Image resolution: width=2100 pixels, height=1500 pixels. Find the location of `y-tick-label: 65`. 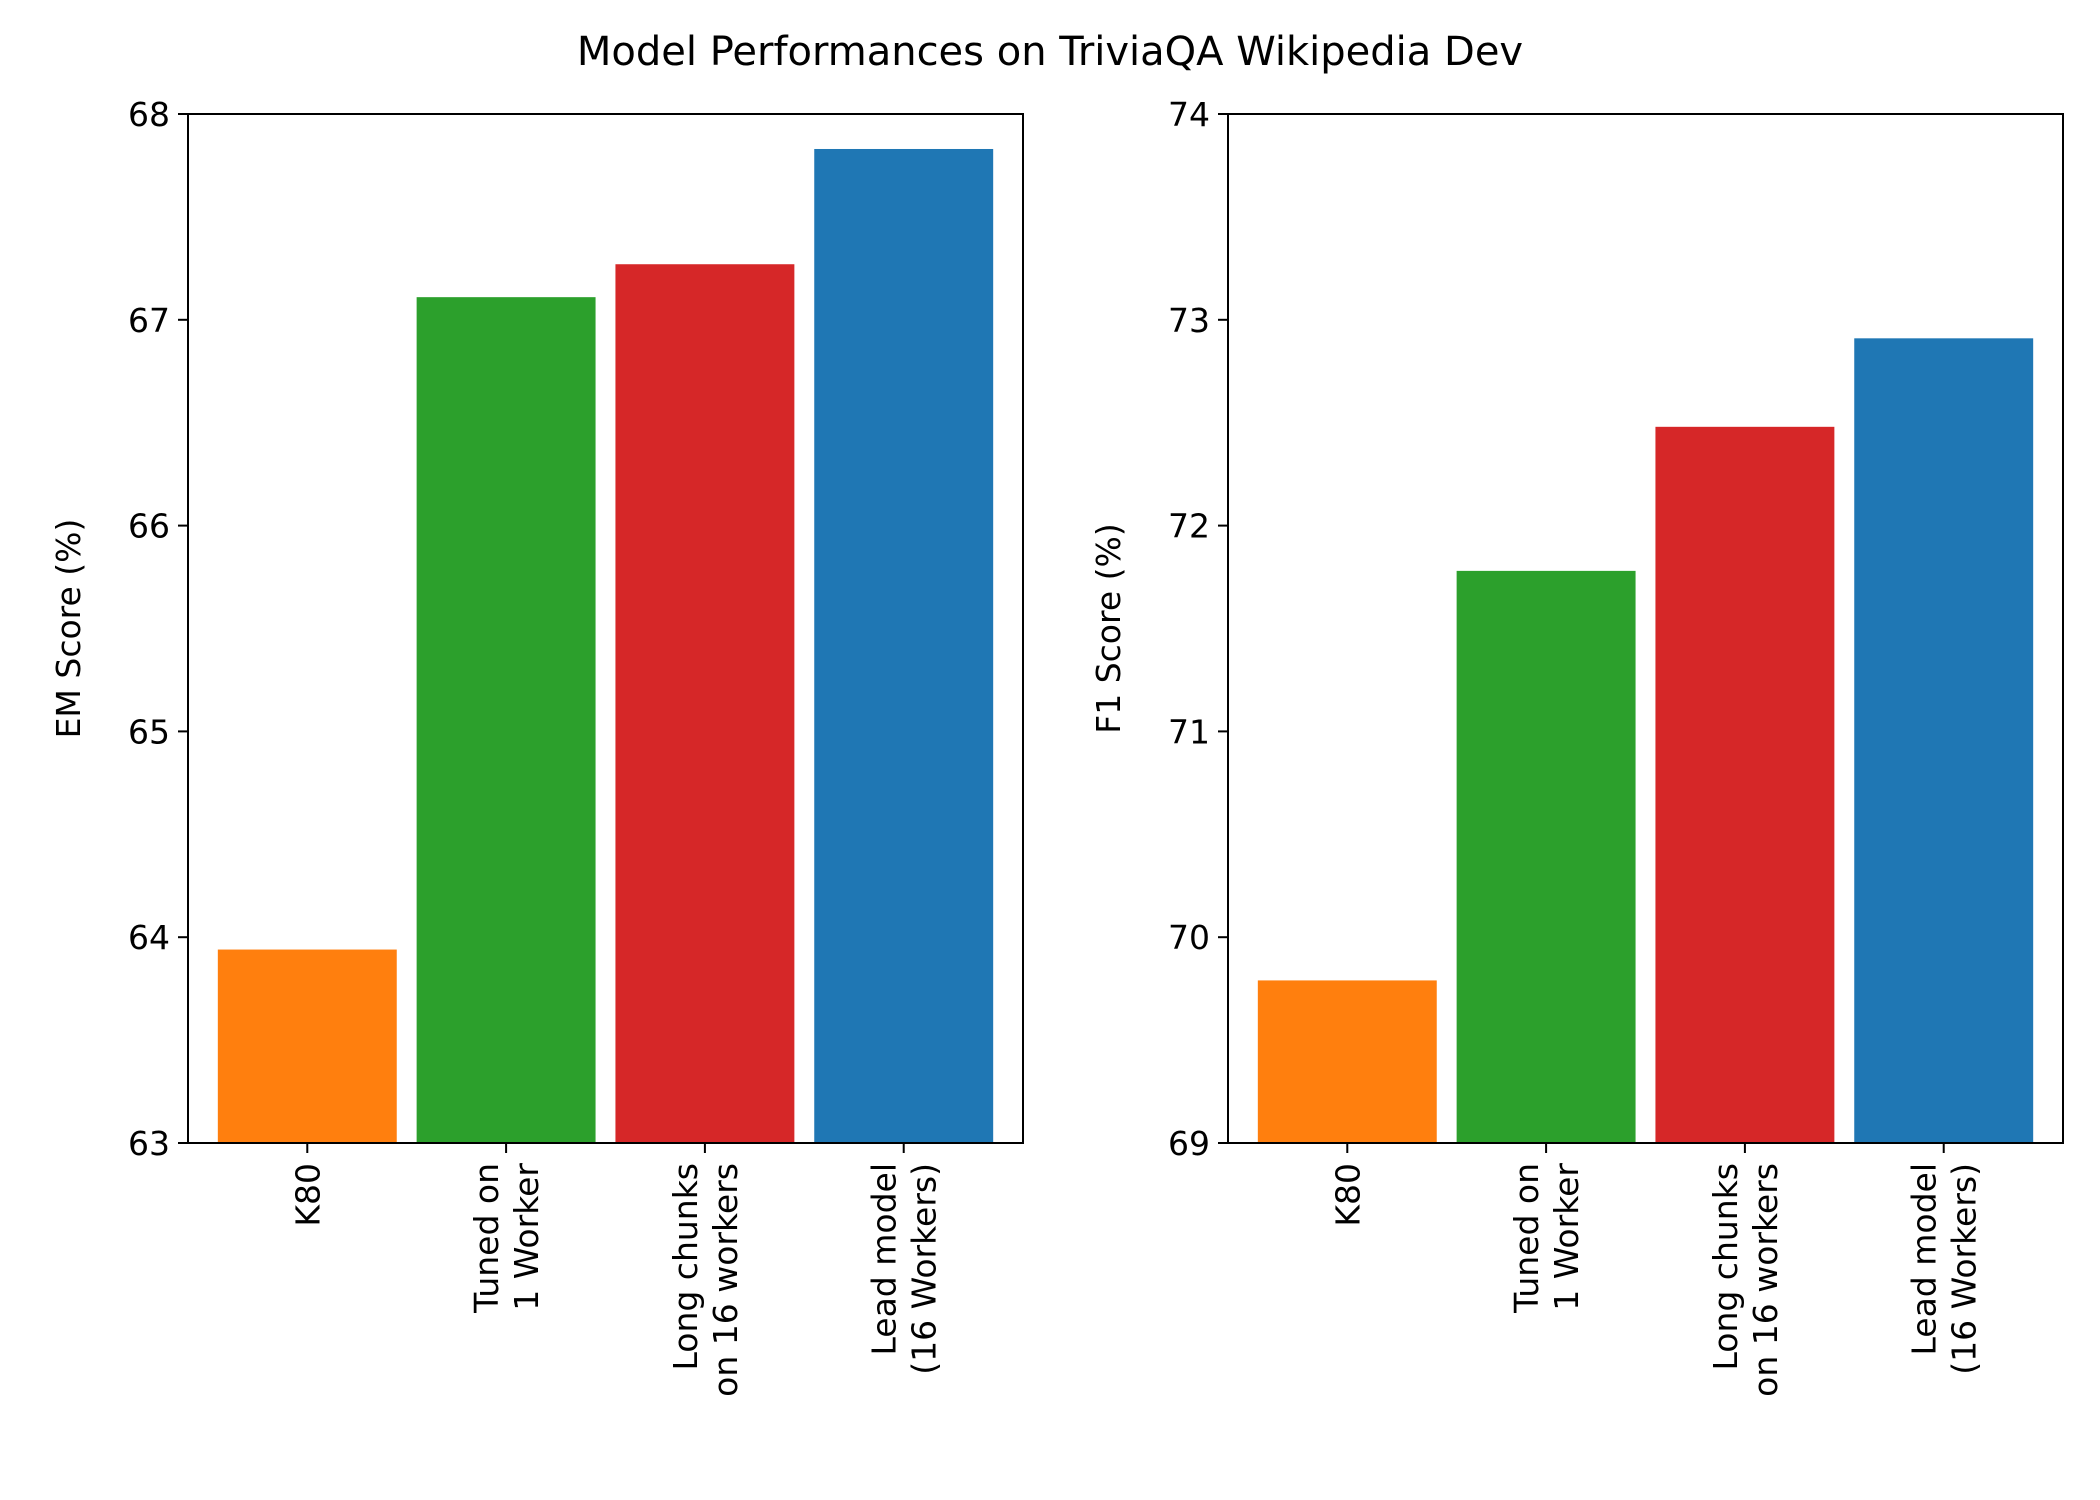

y-tick-label: 65 is located at coordinates (149, 731).